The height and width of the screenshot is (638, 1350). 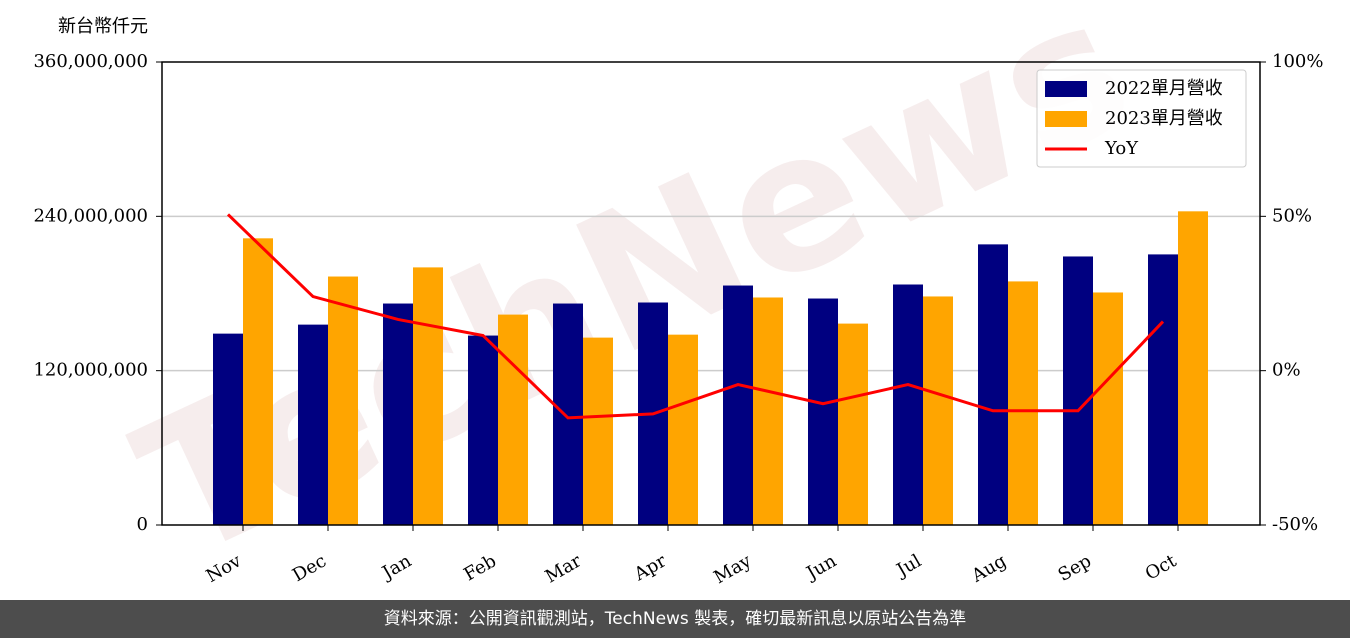 I want to click on footer: 資料來源：公開資訊觀測站，TechNews 製表，確切最新訊息以原站公告為準, so click(x=675, y=619).